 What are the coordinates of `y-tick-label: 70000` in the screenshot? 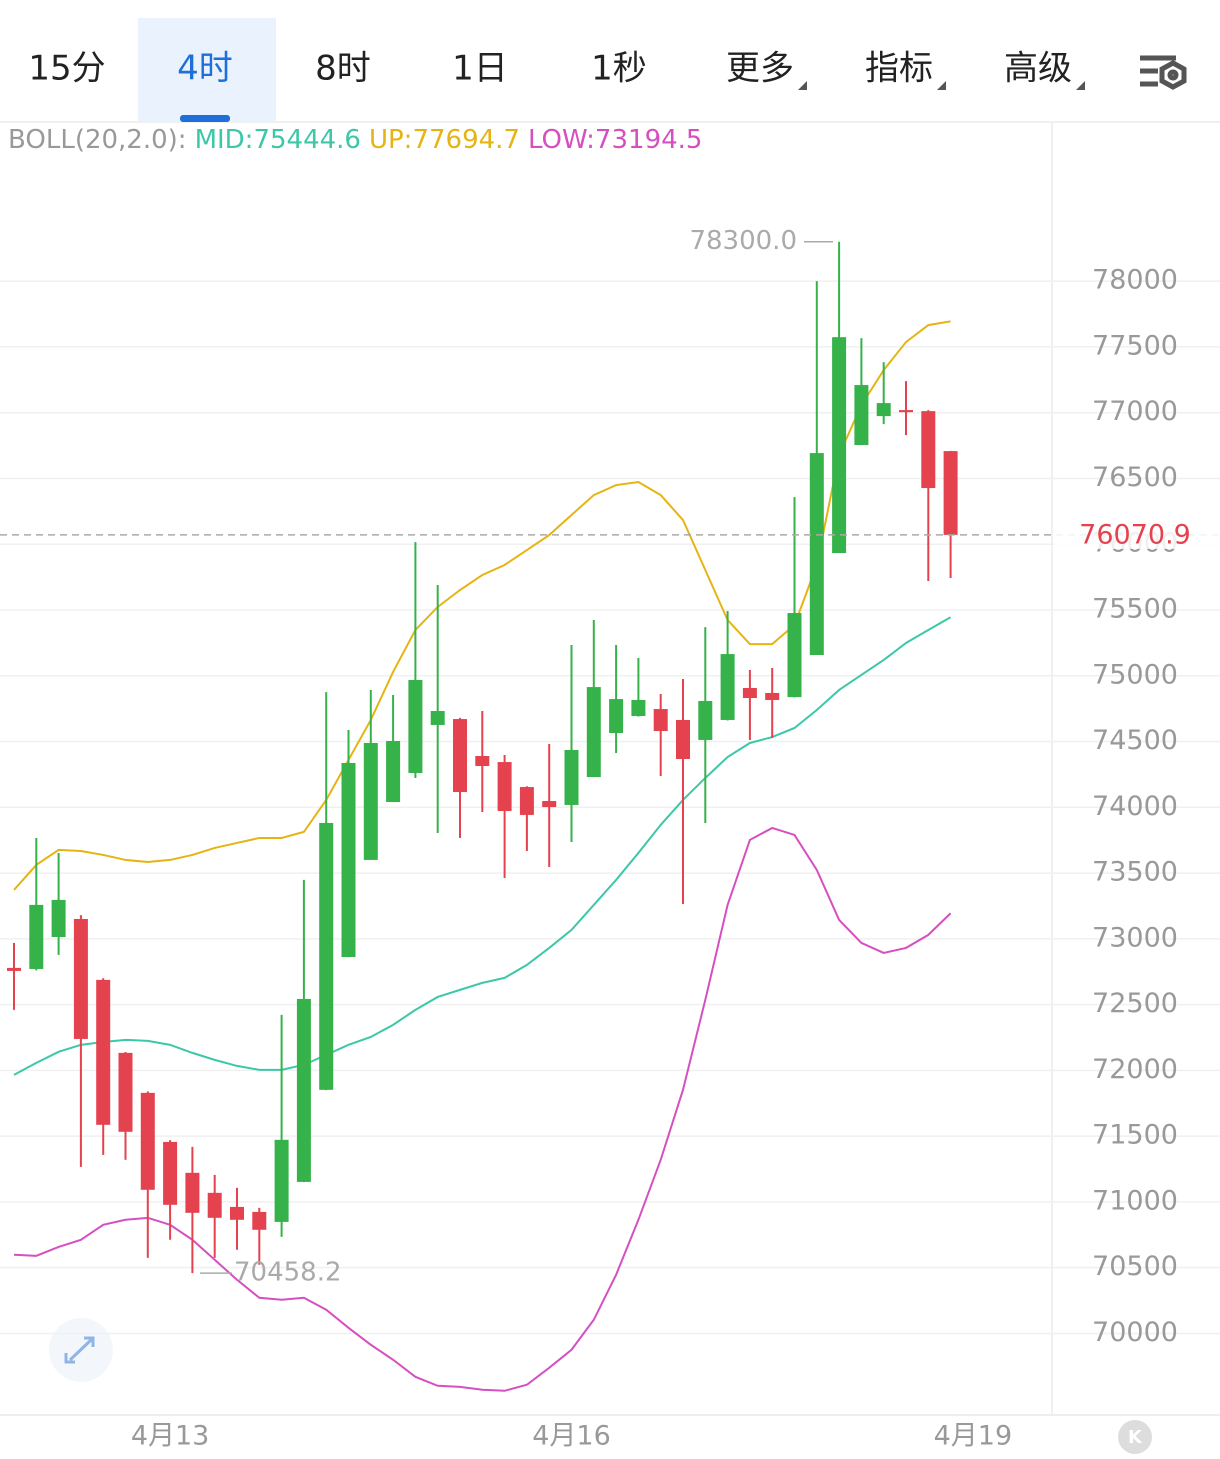 It's located at (1135, 1332).